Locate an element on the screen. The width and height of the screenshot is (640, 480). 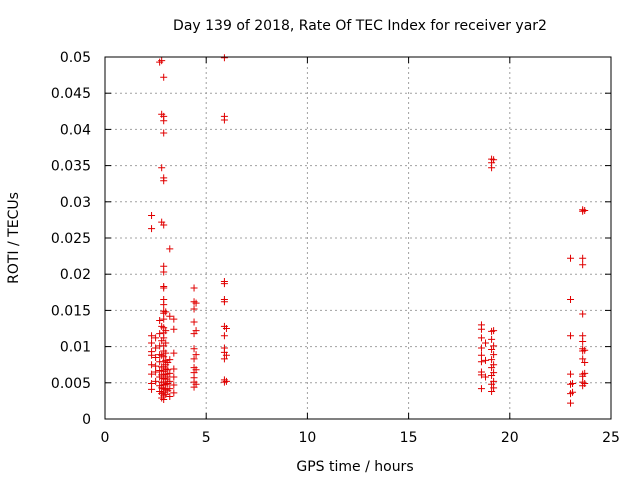
y-tick-label: 0.02 is located at coordinates (75, 275).